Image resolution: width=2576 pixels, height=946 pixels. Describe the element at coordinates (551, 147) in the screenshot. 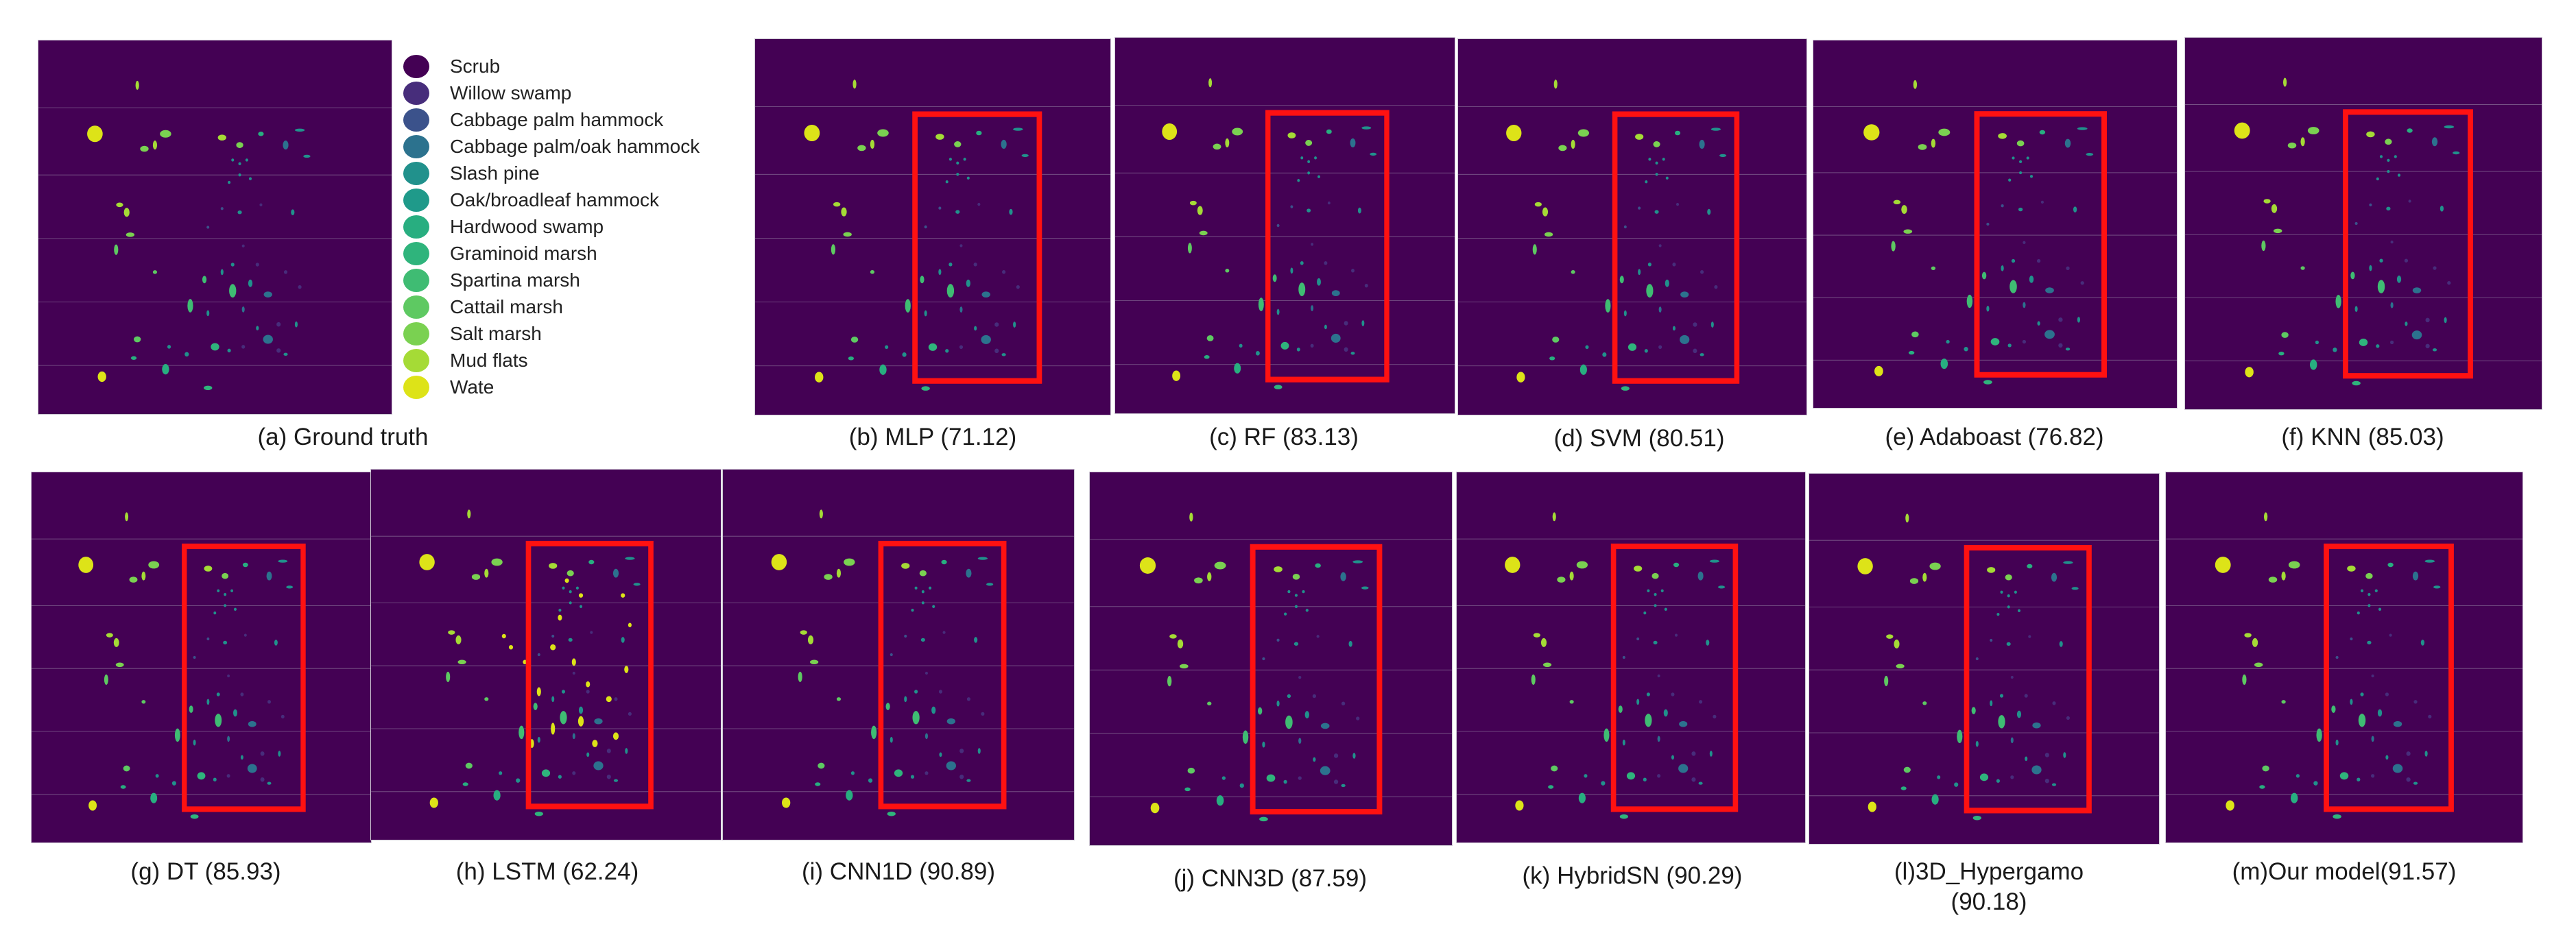

I see `legend-item: Cabbage palm/oak hammock` at that location.